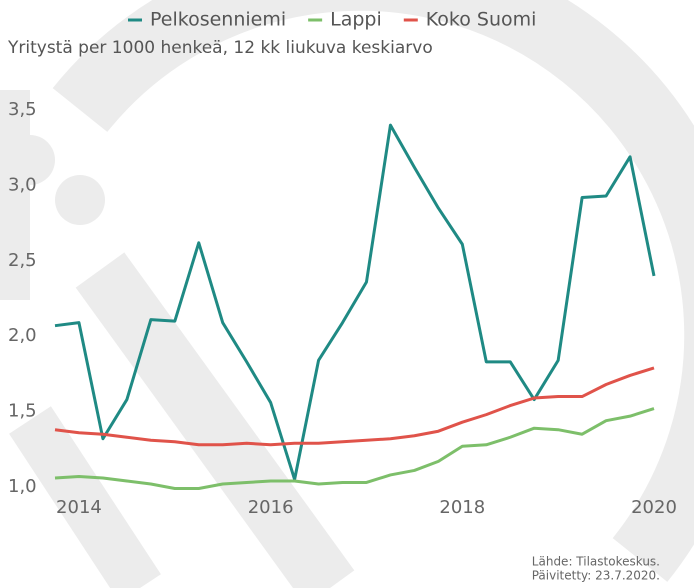 The image size is (694, 588). I want to click on y-tick-label: 2,5, so click(22, 260).